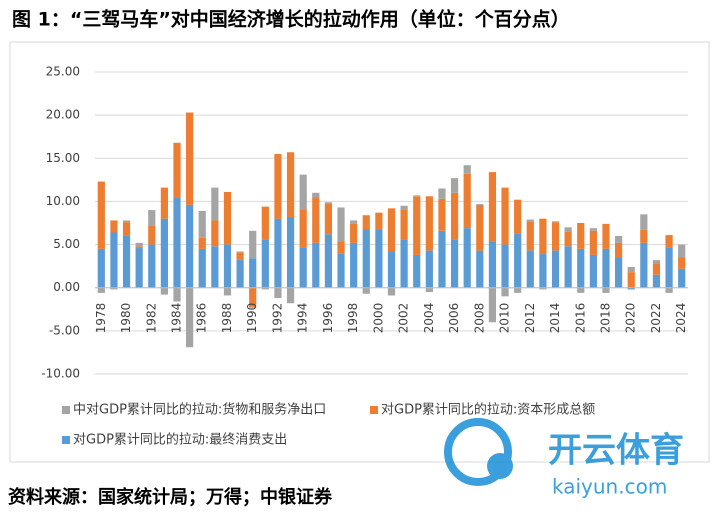  What do you see at coordinates (378, 318) in the screenshot?
I see `x-tick-label: 2000` at bounding box center [378, 318].